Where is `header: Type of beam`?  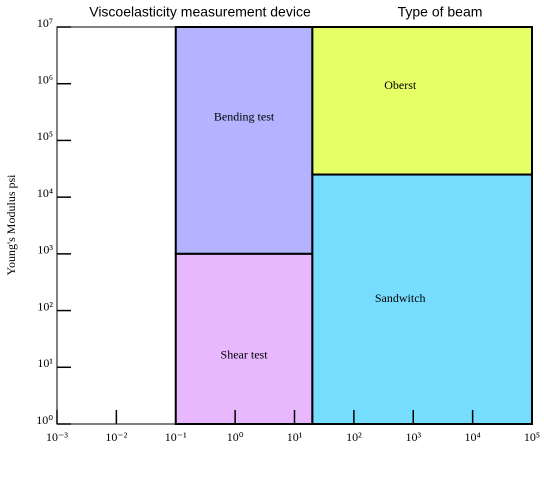
header: Type of beam is located at coordinates (440, 12).